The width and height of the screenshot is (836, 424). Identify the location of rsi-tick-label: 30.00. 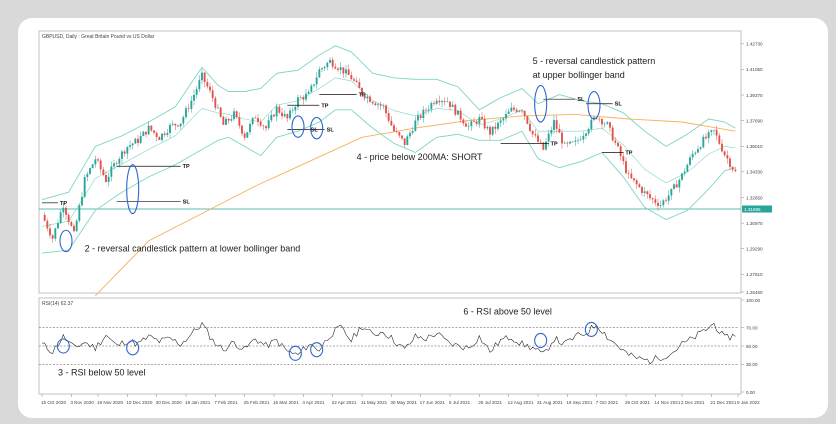
(752, 364).